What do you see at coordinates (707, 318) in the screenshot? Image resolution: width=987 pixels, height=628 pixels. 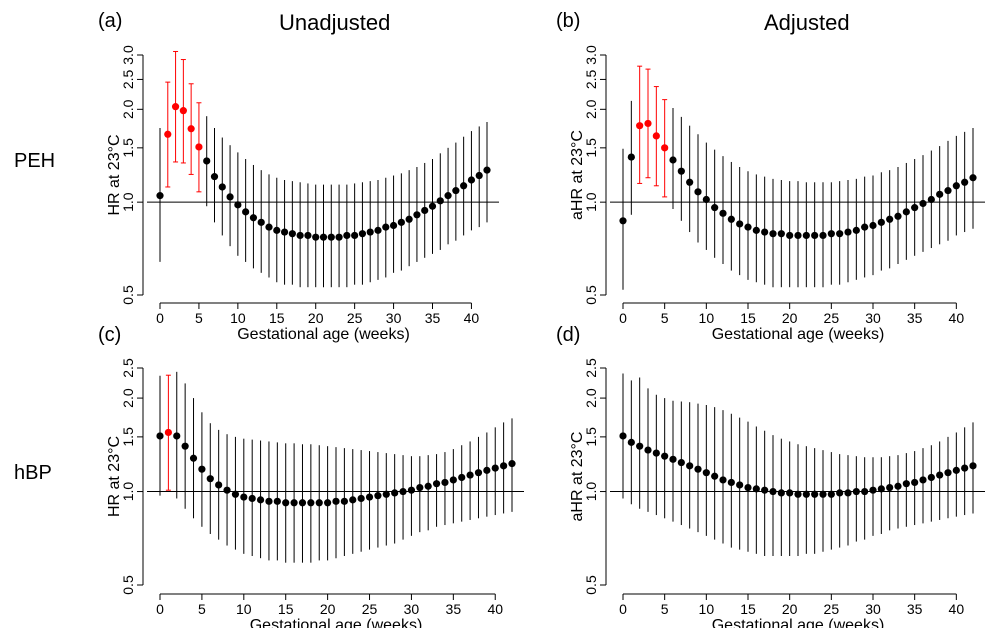 I see `x-tick-label: 10` at bounding box center [707, 318].